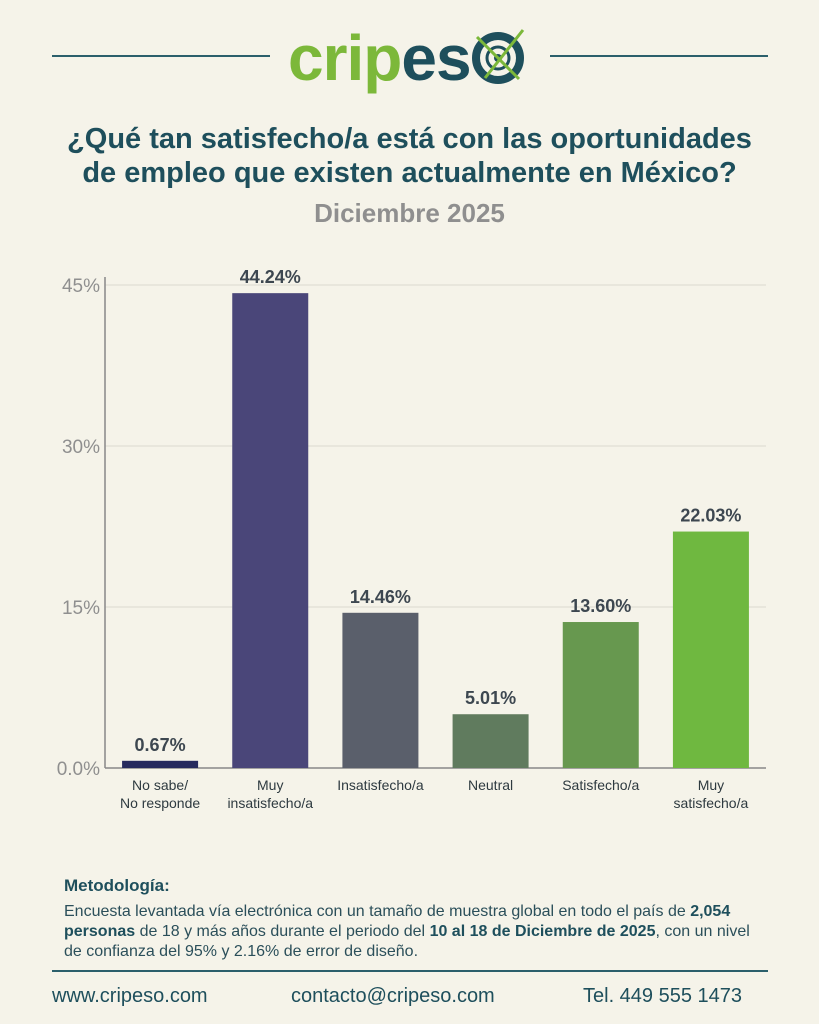  Describe the element at coordinates (490, 698) in the screenshot. I see `data-label: 5.01%` at that location.